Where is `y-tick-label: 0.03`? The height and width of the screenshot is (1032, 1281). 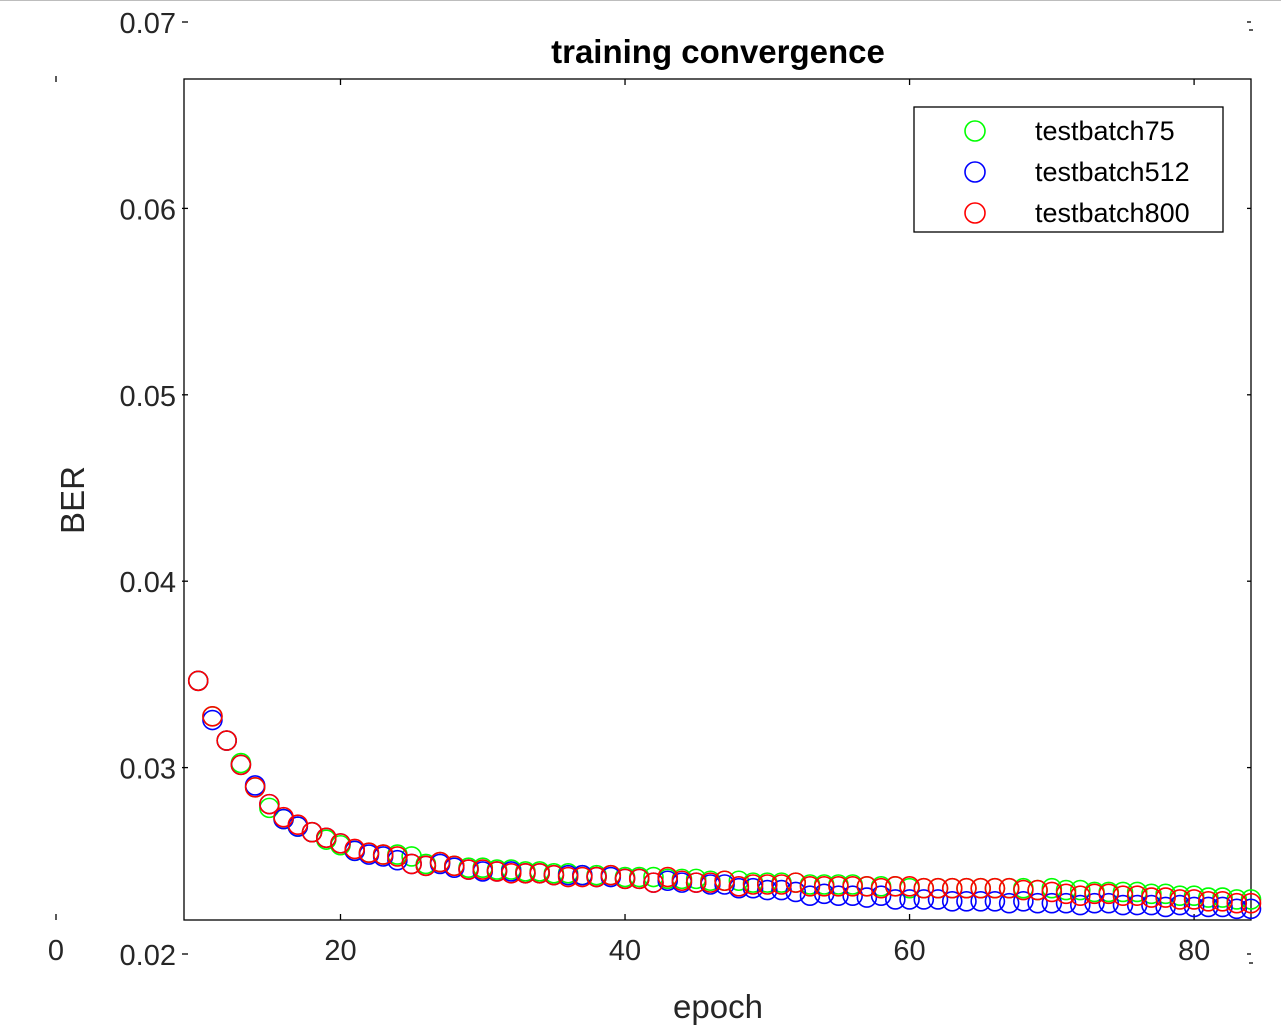 y-tick-label: 0.03 is located at coordinates (148, 770).